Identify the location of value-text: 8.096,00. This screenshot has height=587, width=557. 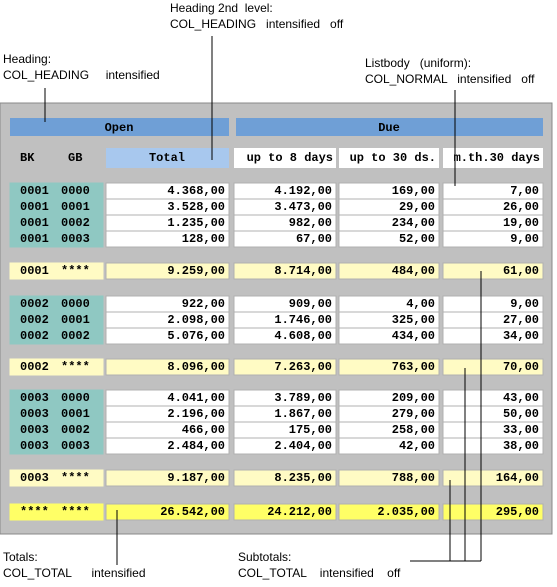
(196, 367).